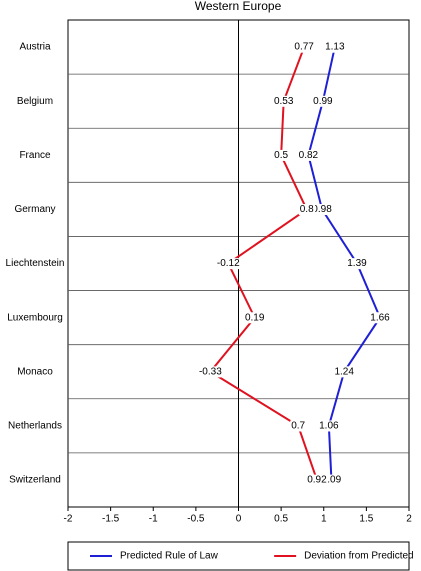  What do you see at coordinates (239, 519) in the screenshot?
I see `x-tick-label: 0` at bounding box center [239, 519].